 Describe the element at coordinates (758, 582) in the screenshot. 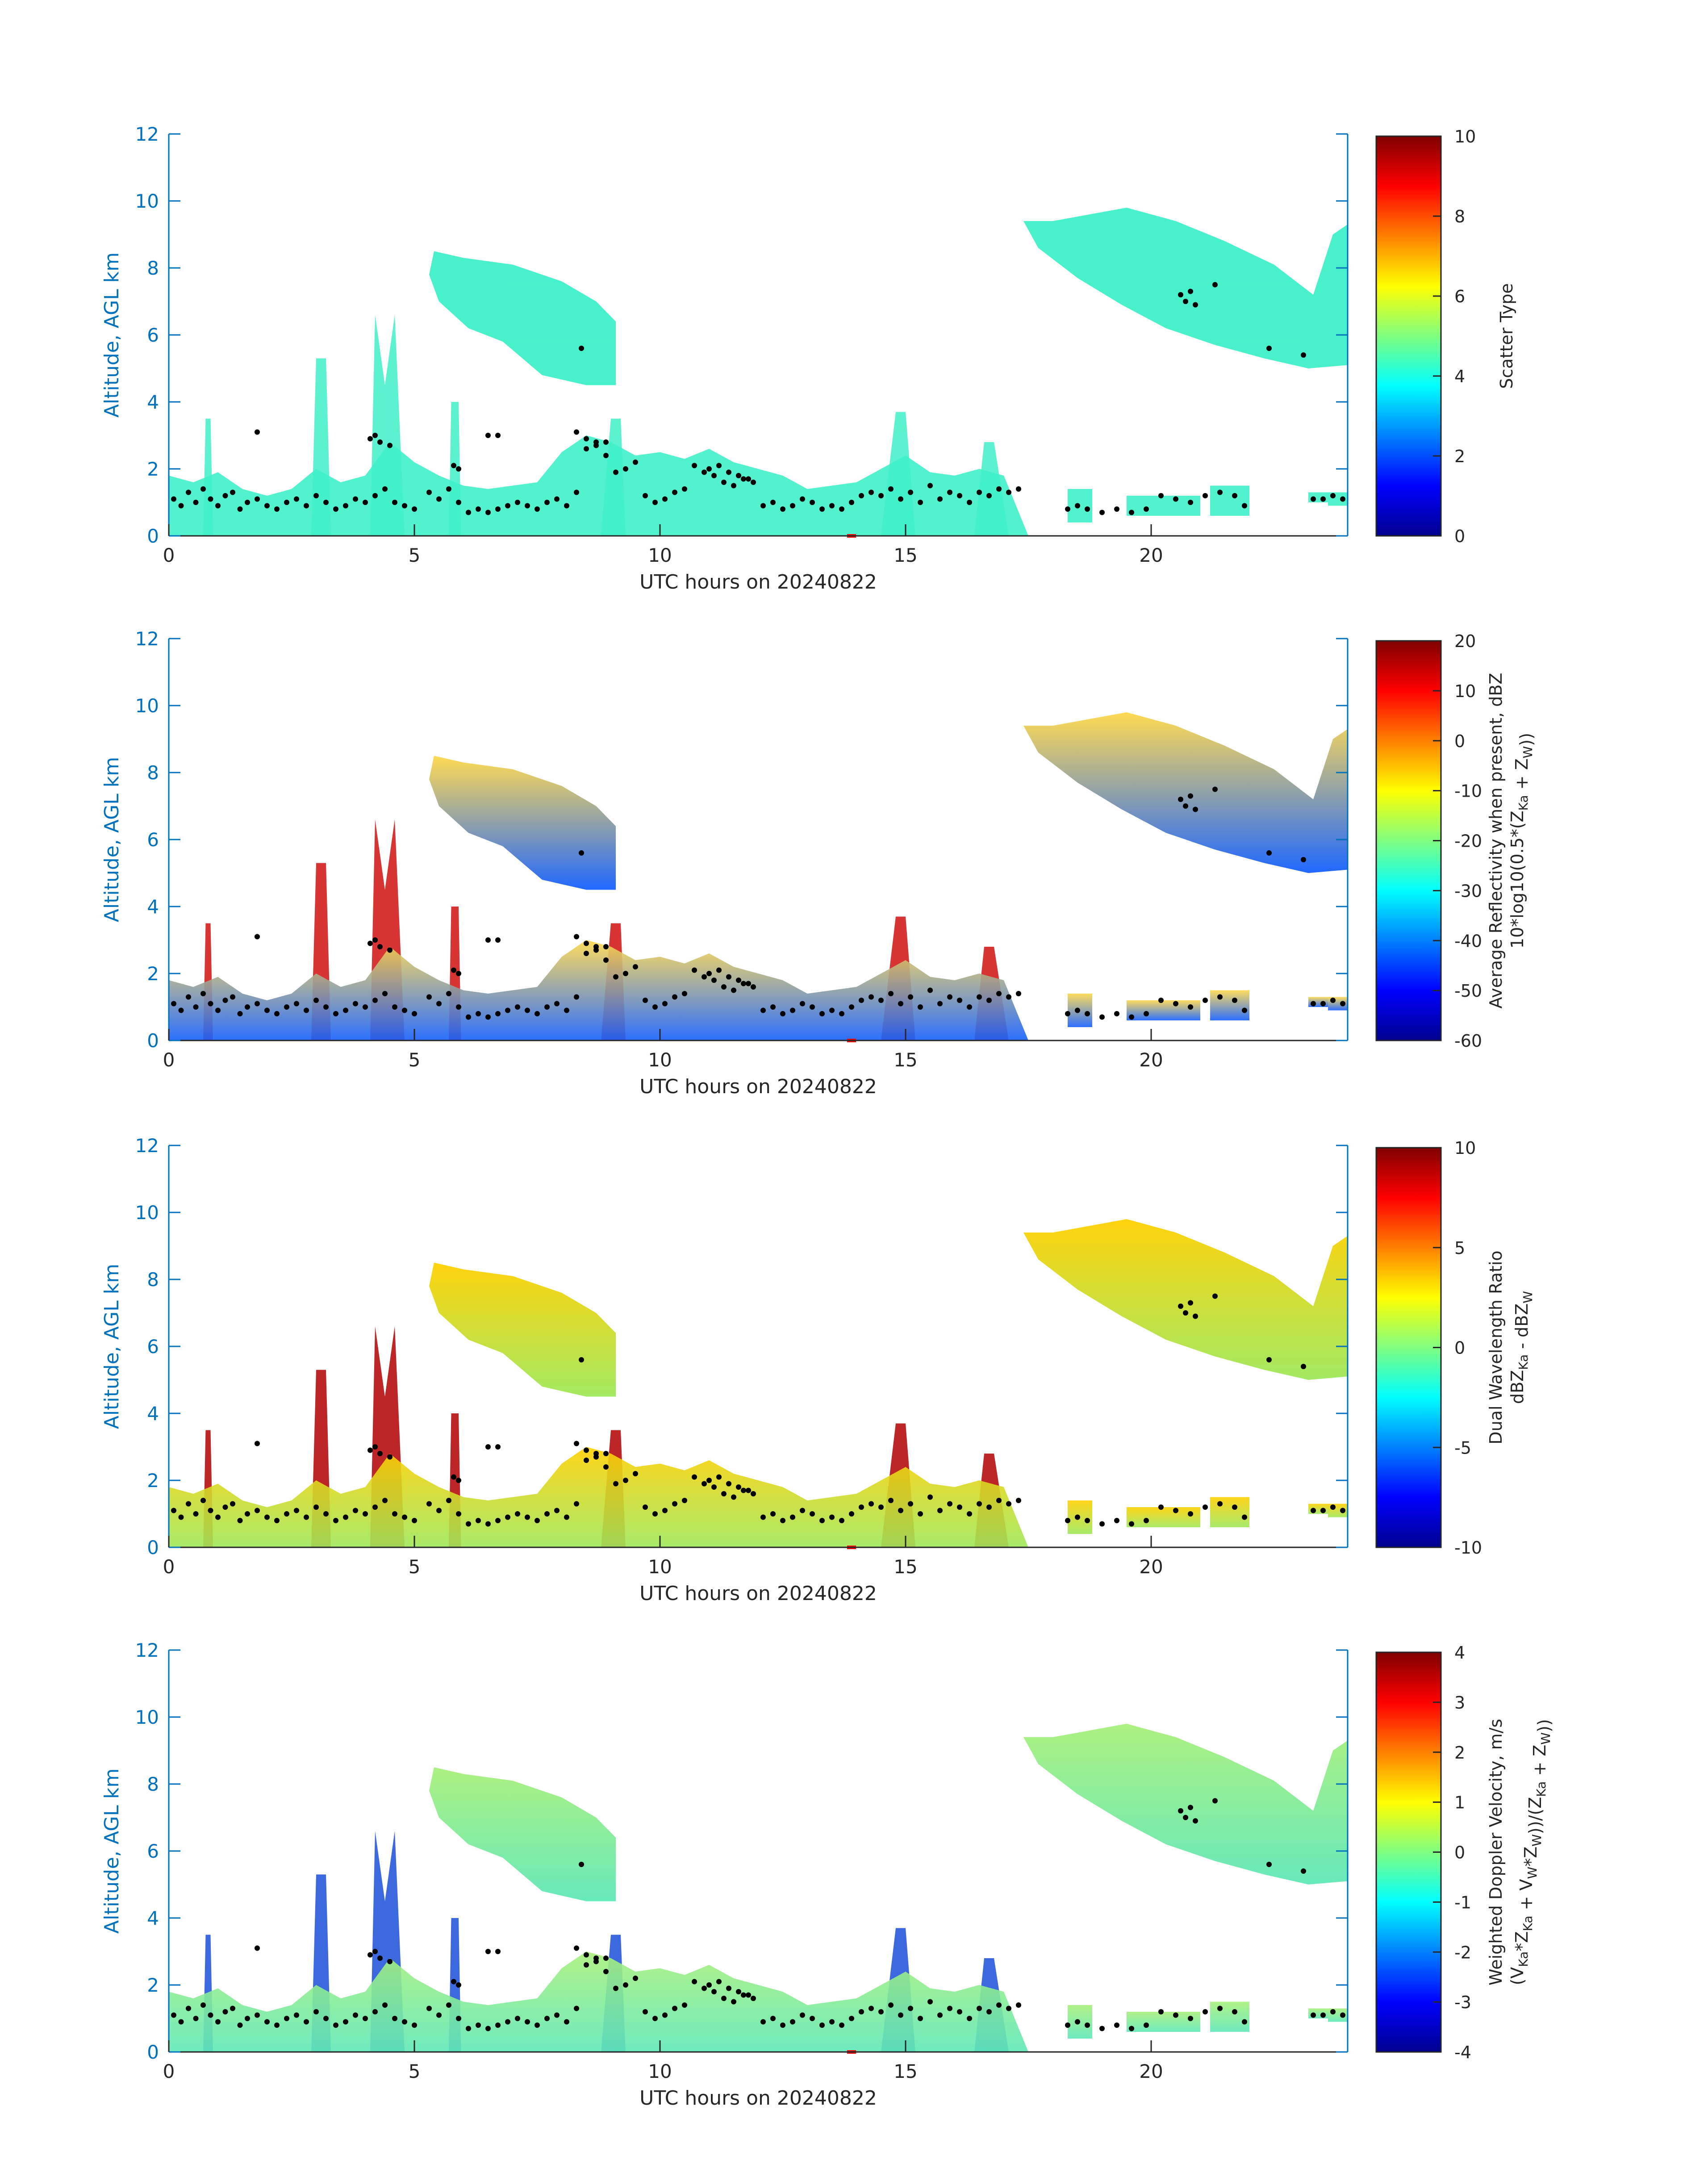

I see `x-axis-label: UTC hours on 20240822` at that location.